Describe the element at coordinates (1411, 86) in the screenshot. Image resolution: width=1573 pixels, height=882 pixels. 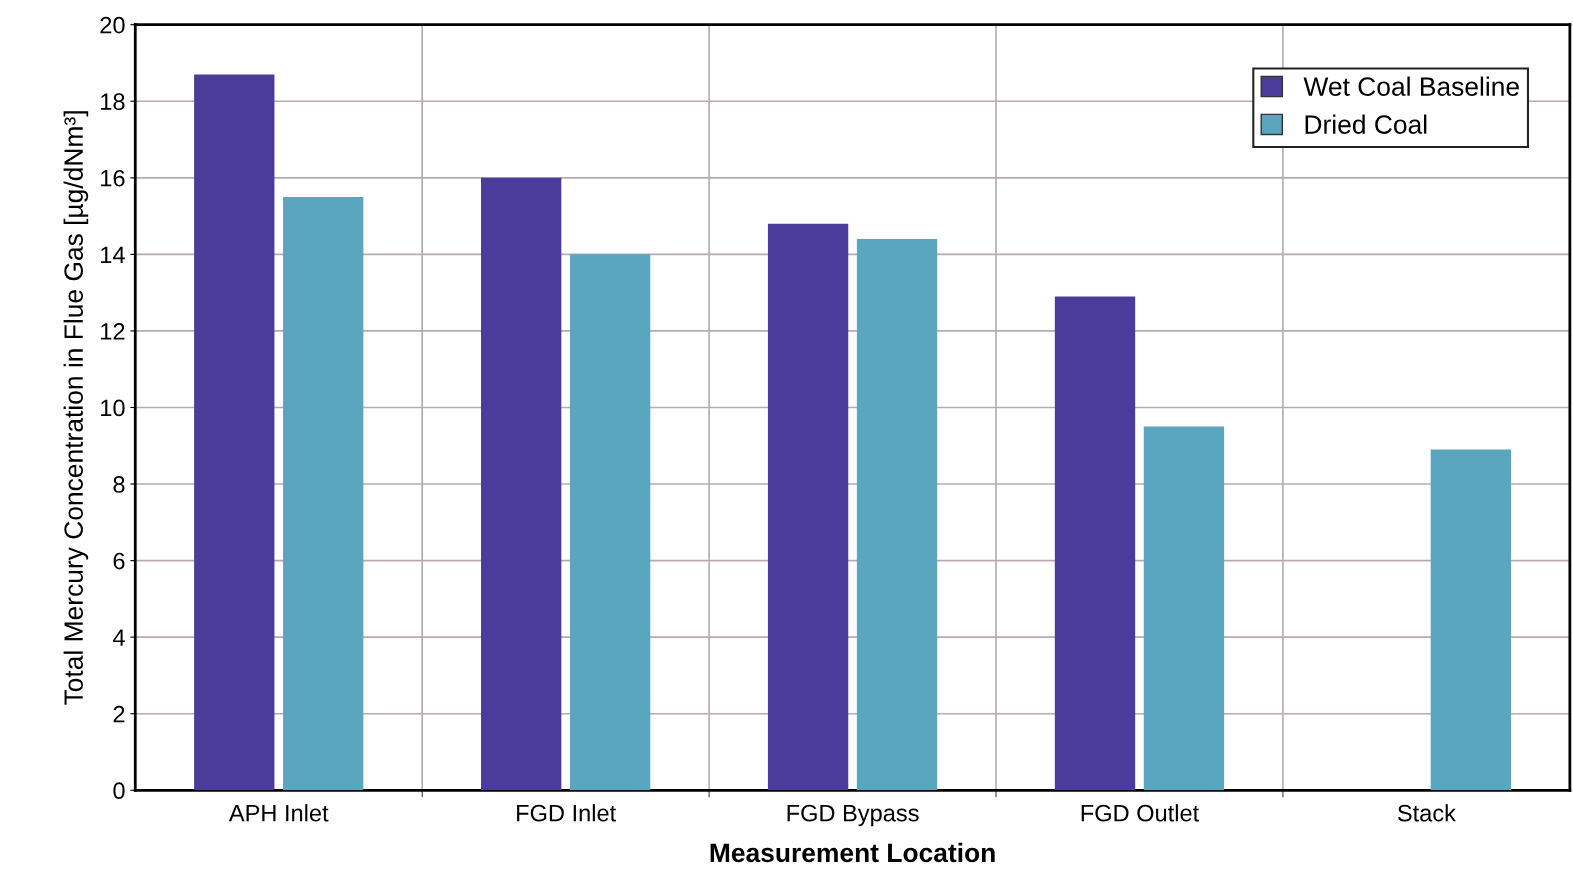
I see `legend-label: Wet Coal Baseline` at that location.